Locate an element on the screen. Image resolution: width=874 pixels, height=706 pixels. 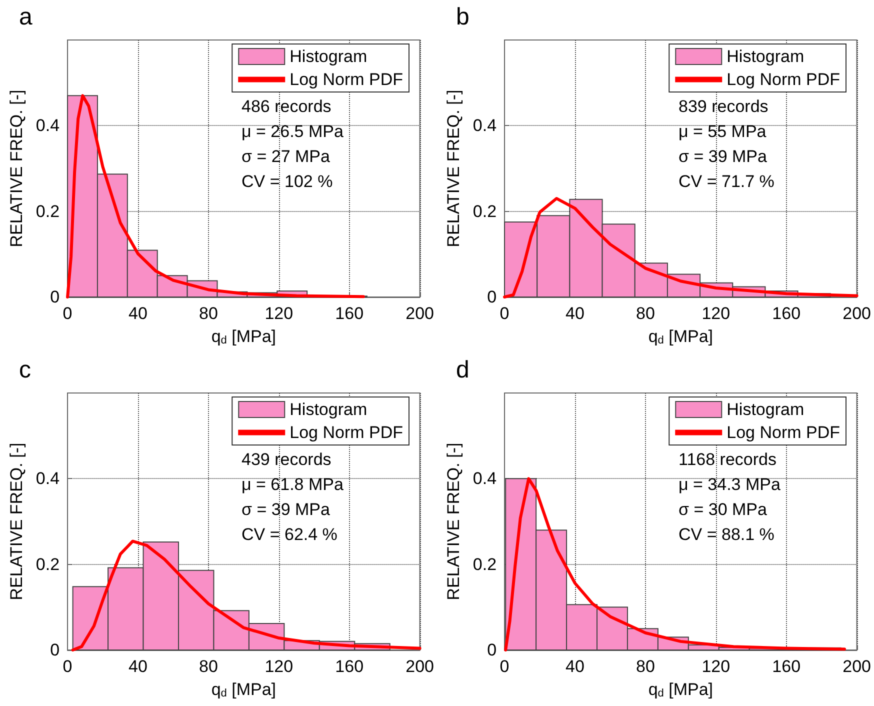
annotation: CV = 71.7 % is located at coordinates (726, 181).